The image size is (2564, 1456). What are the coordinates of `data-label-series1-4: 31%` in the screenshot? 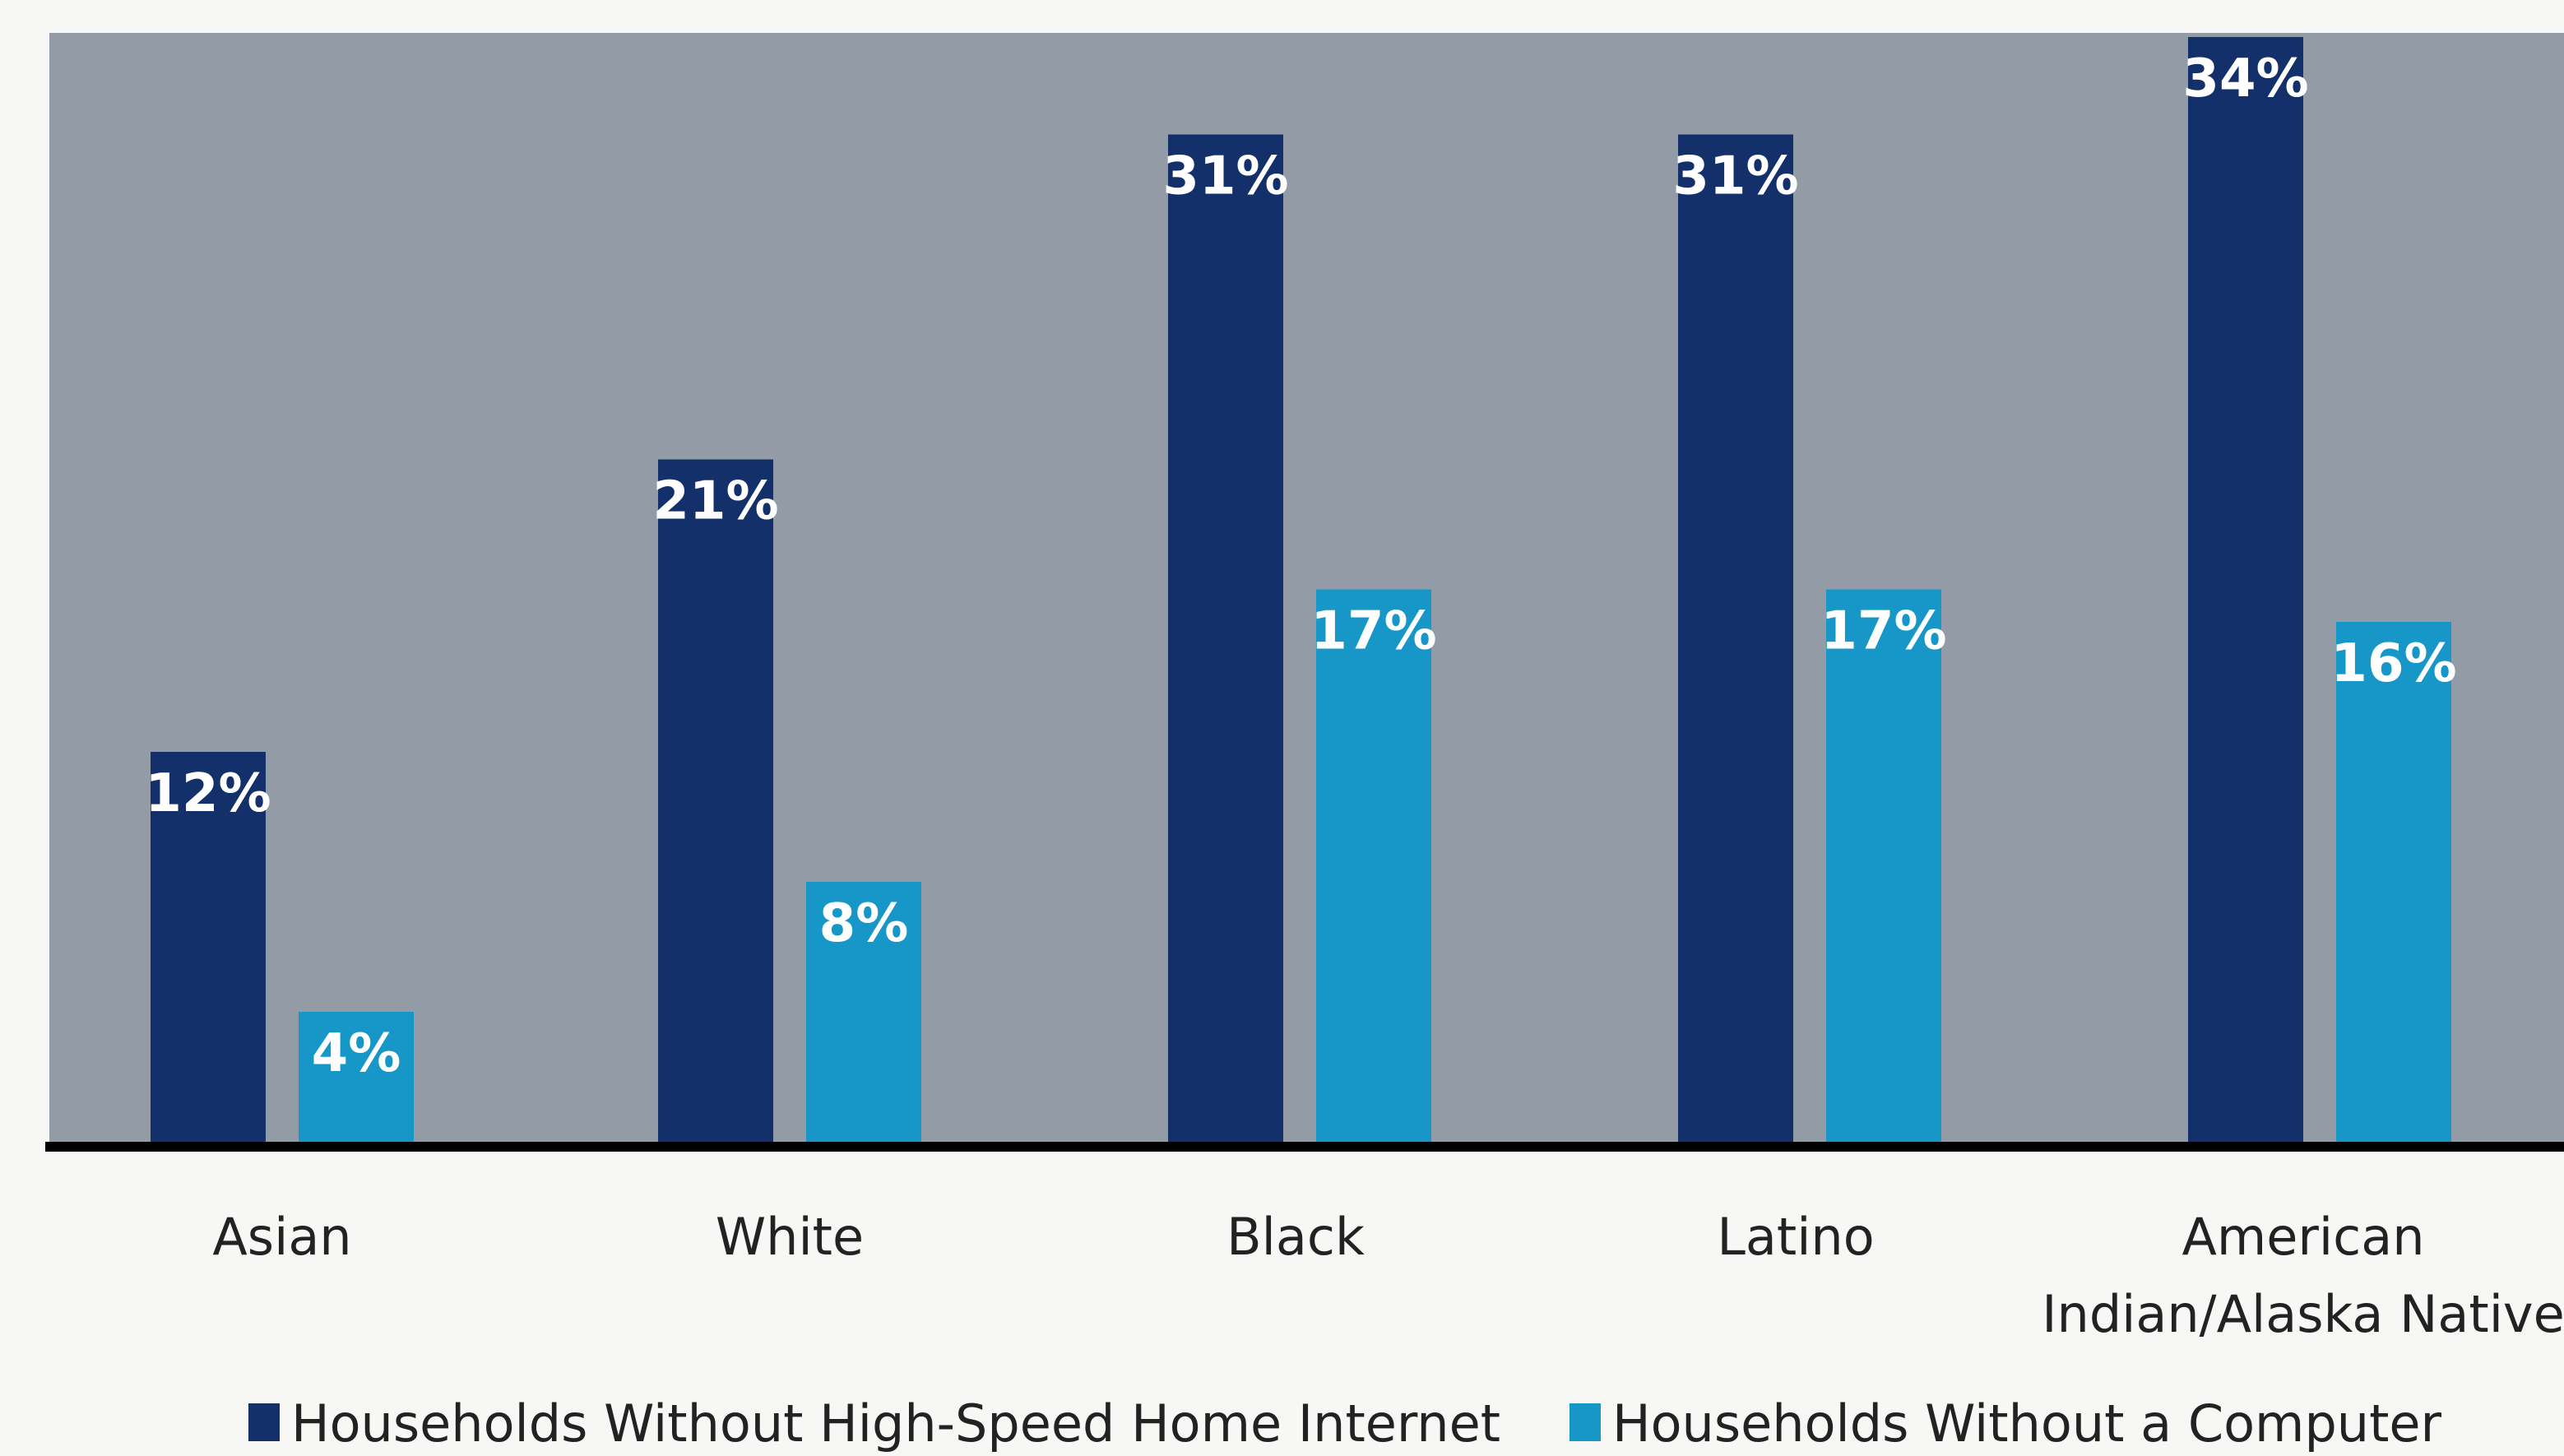 It's located at (1735, 176).